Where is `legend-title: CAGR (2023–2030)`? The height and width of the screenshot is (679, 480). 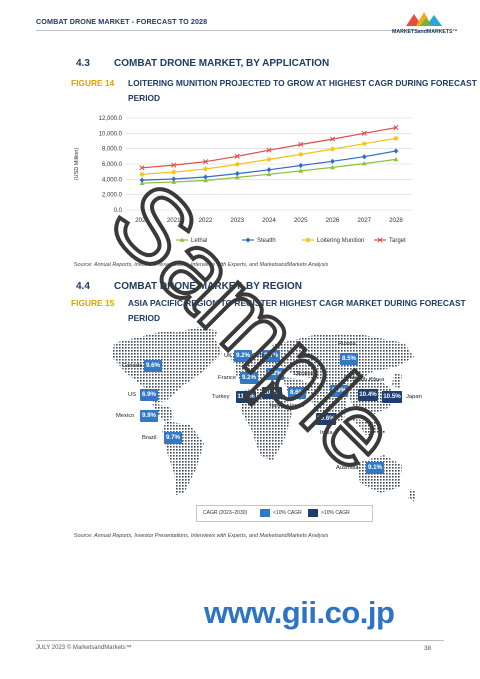 legend-title: CAGR (2023–2030) is located at coordinates (225, 513).